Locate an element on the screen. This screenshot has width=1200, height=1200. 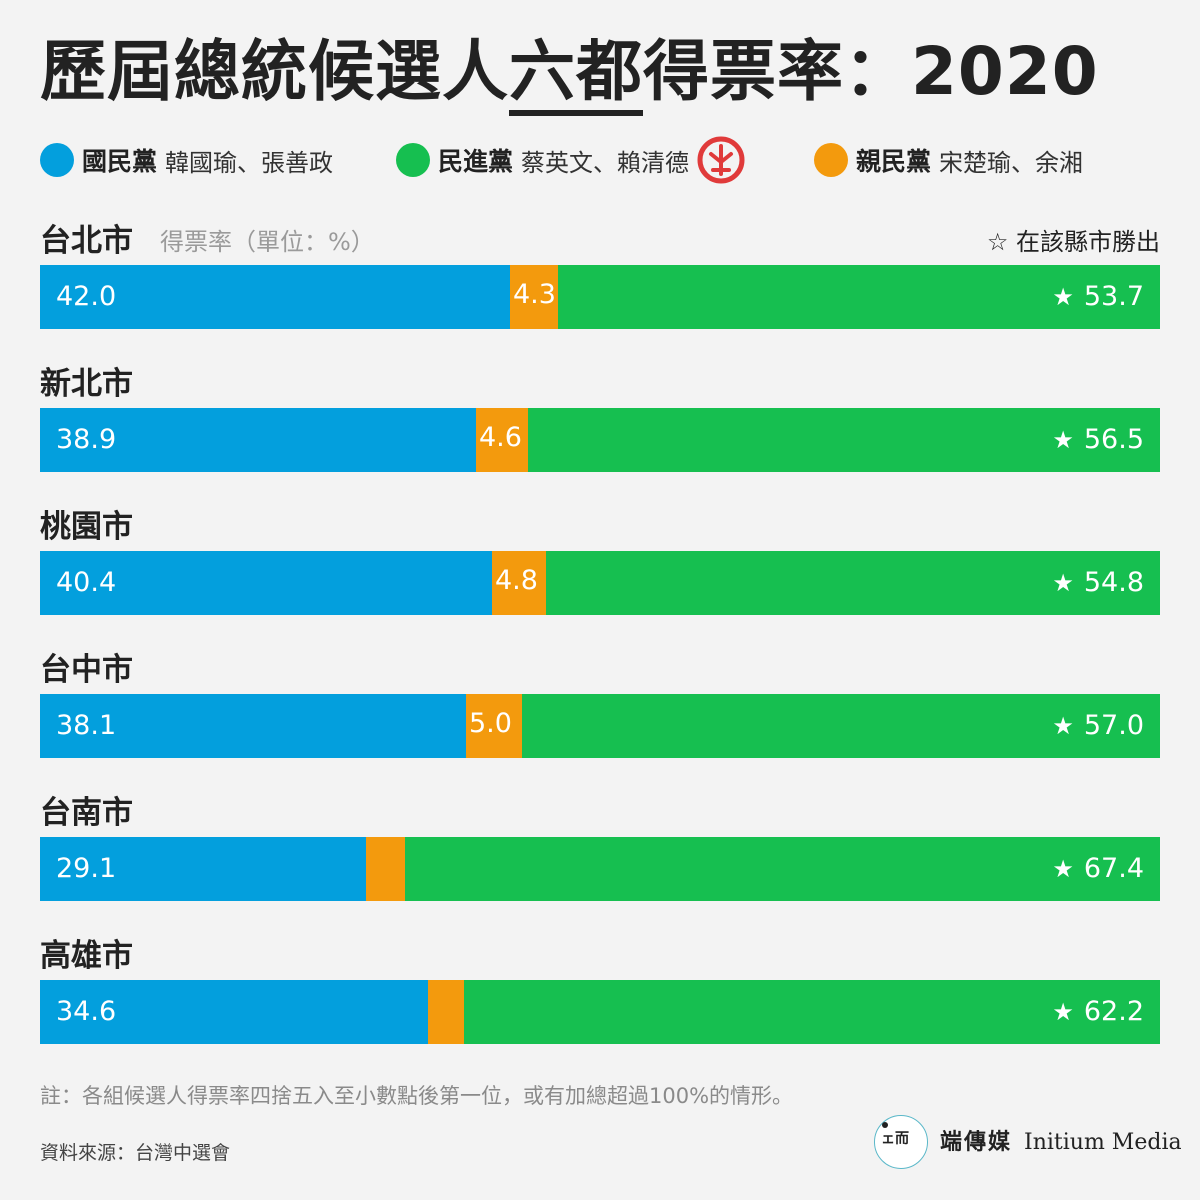
value-label-dpp: ★ 62.2 is located at coordinates (1098, 1012).